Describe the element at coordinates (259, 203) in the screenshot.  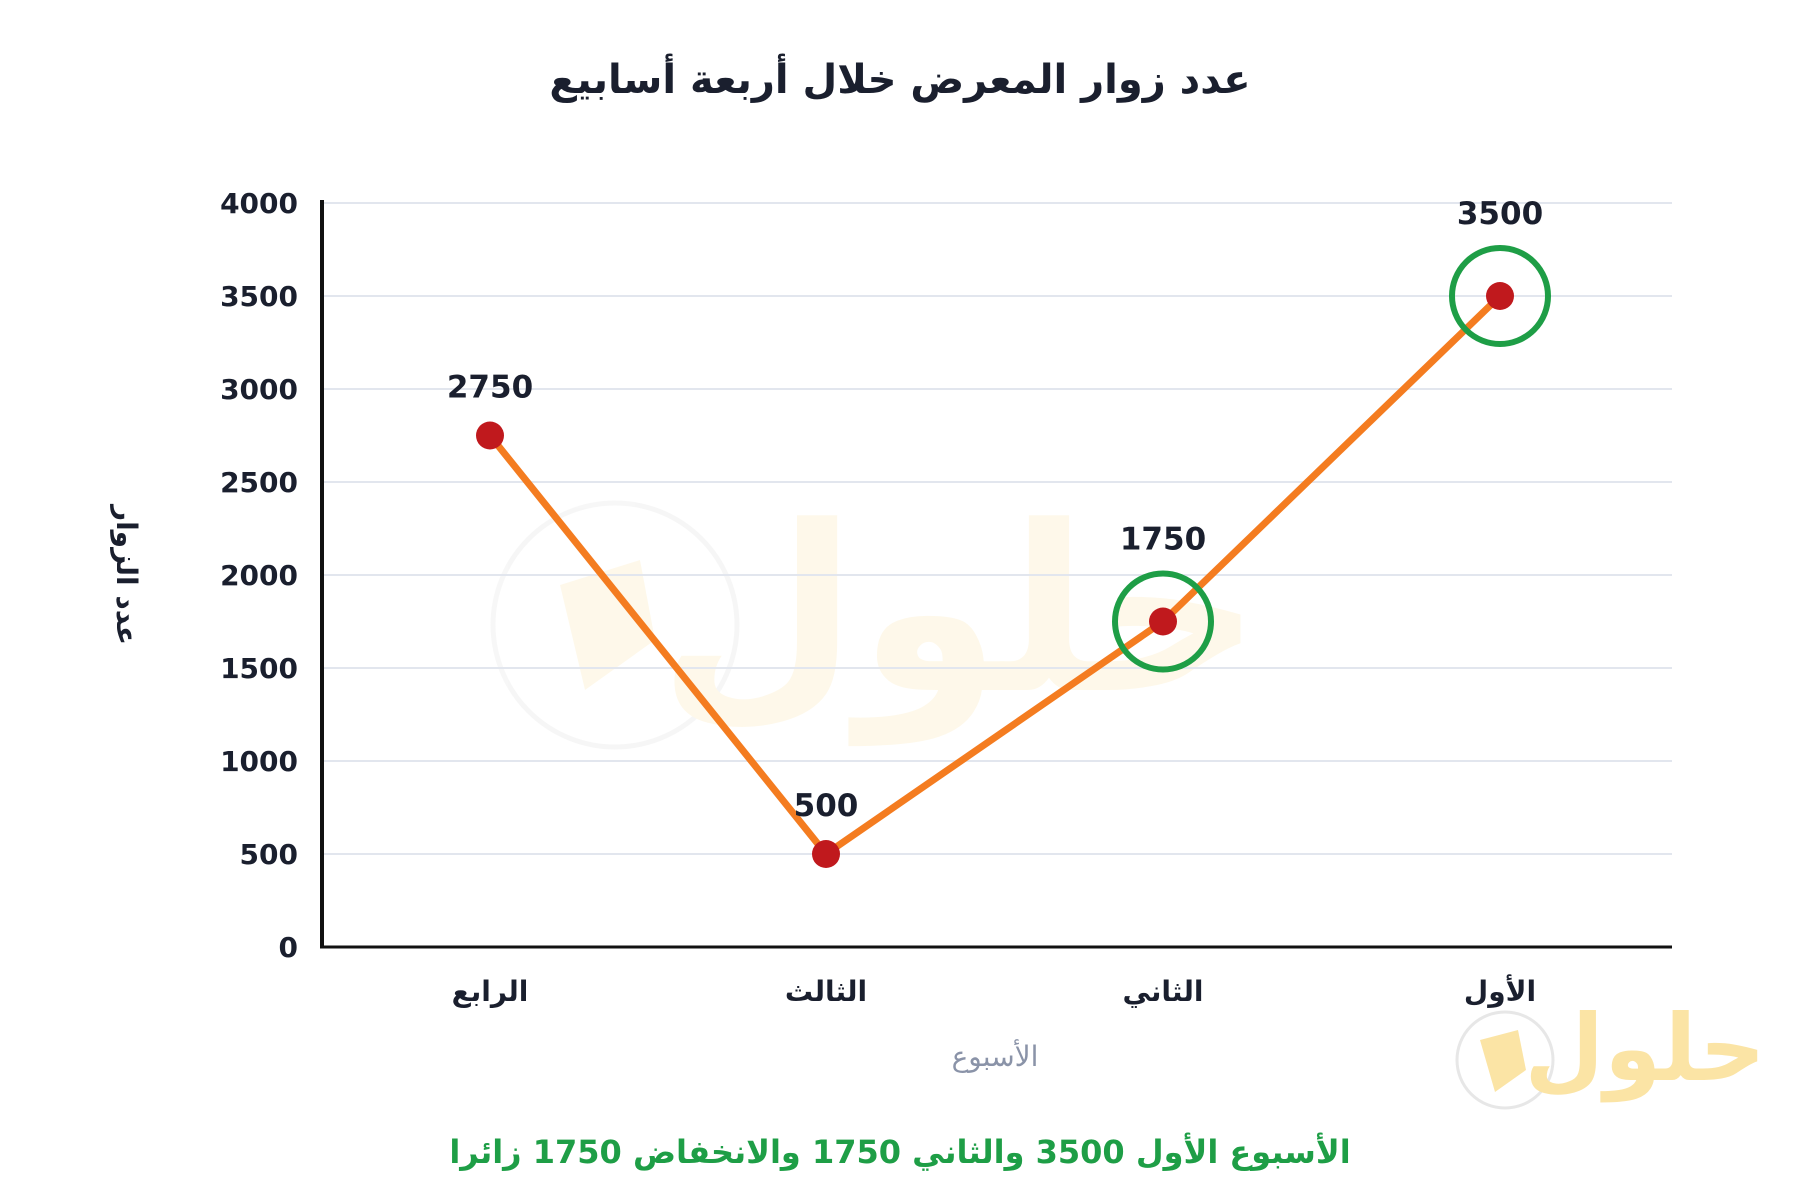
I see `y-tick-label-4000: 4000` at that location.